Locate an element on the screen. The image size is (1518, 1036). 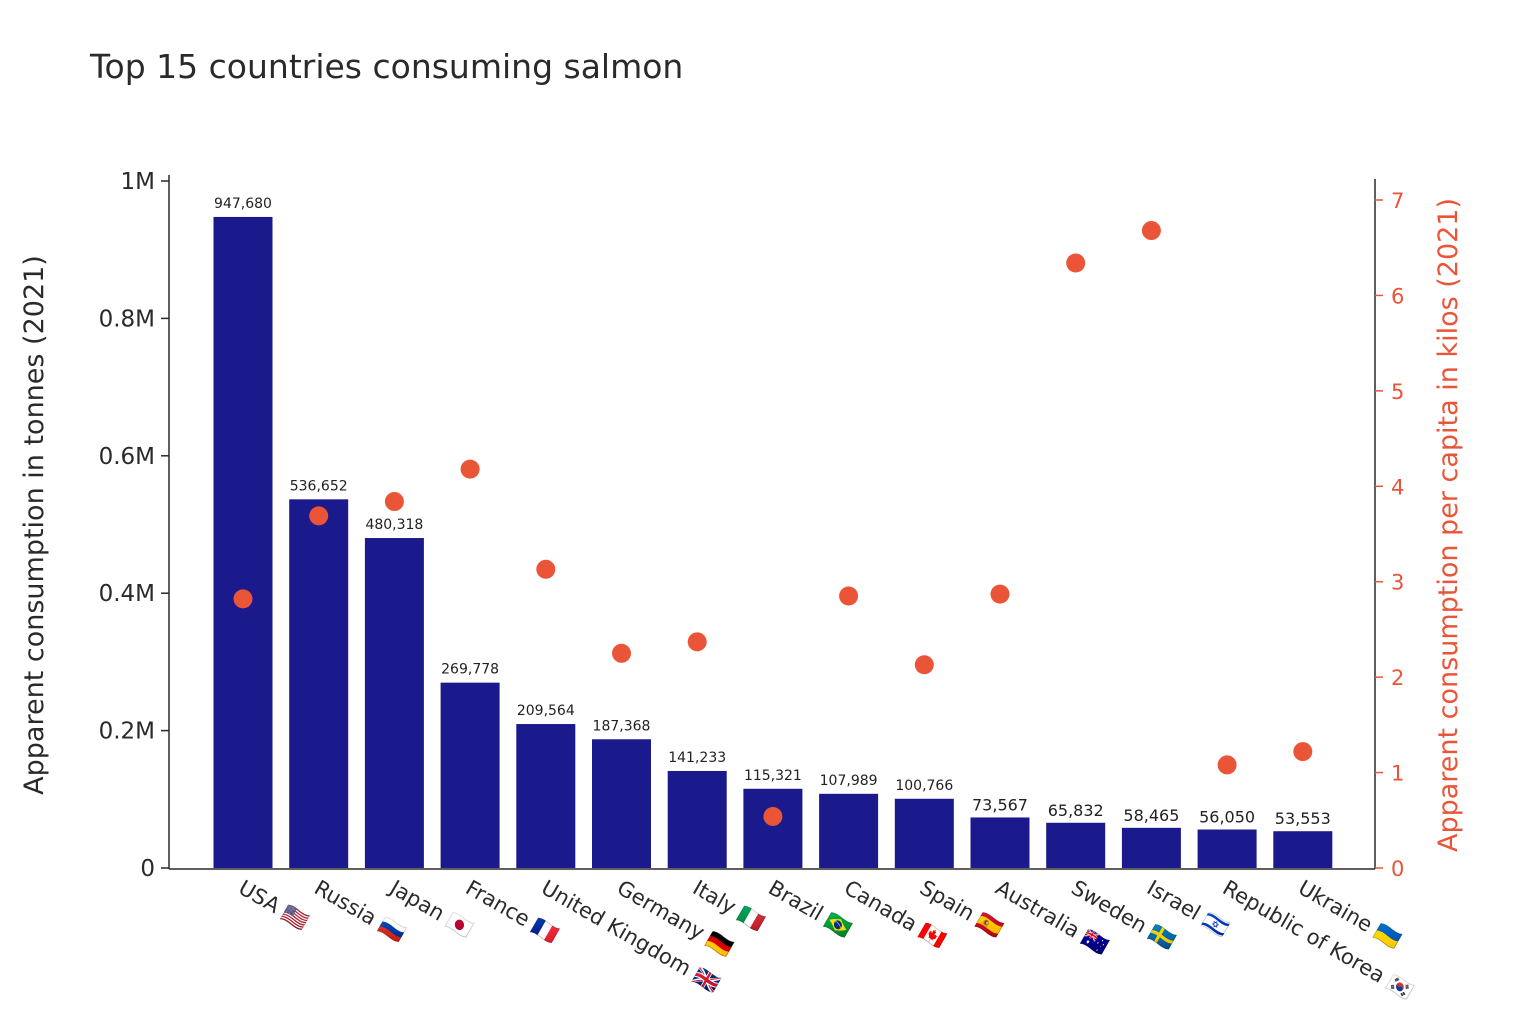
bar-value-label: 480,318 is located at coordinates (394, 525).